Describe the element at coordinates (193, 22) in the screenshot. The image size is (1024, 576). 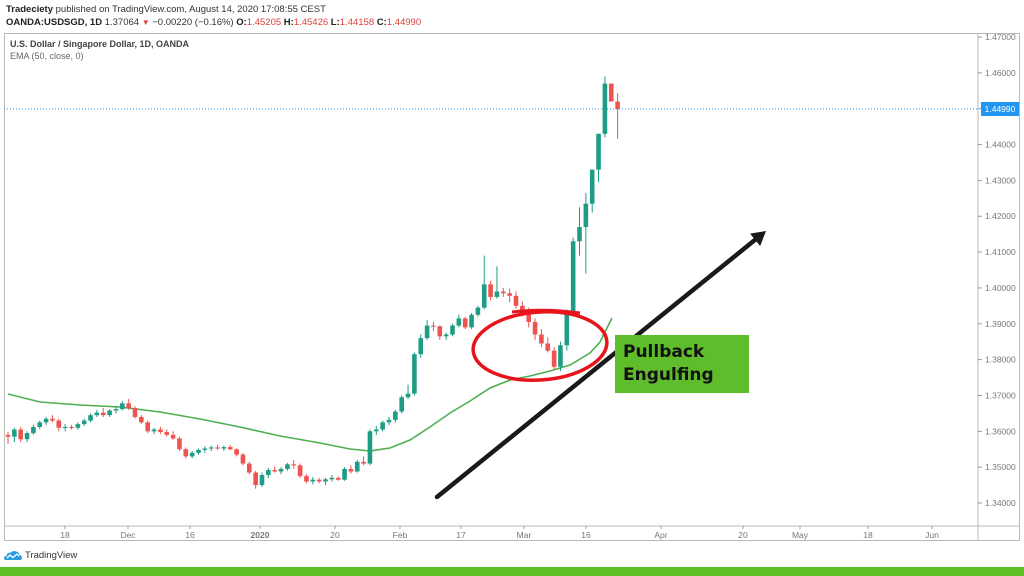
I see `price-change: −0.00220 (−0.16%)` at that location.